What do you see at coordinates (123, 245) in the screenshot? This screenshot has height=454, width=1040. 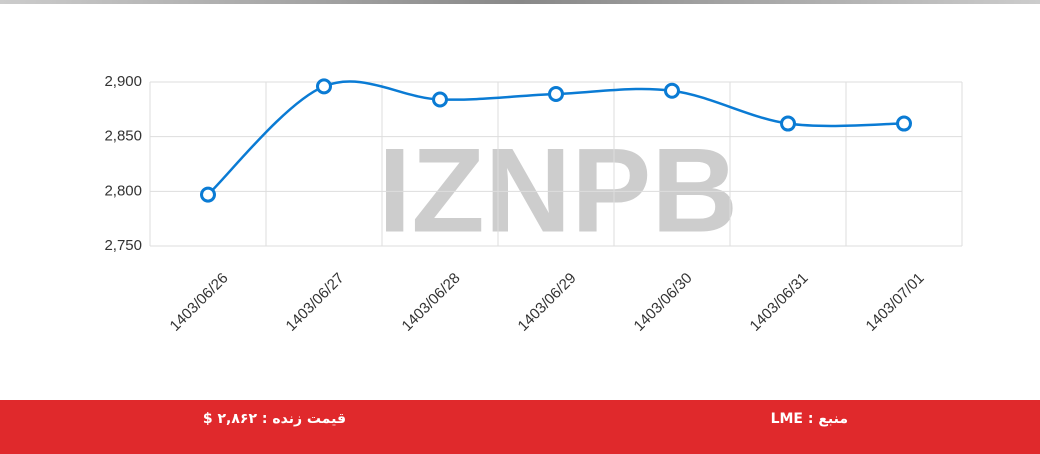 I see `y-tick-label: 2,750` at bounding box center [123, 245].